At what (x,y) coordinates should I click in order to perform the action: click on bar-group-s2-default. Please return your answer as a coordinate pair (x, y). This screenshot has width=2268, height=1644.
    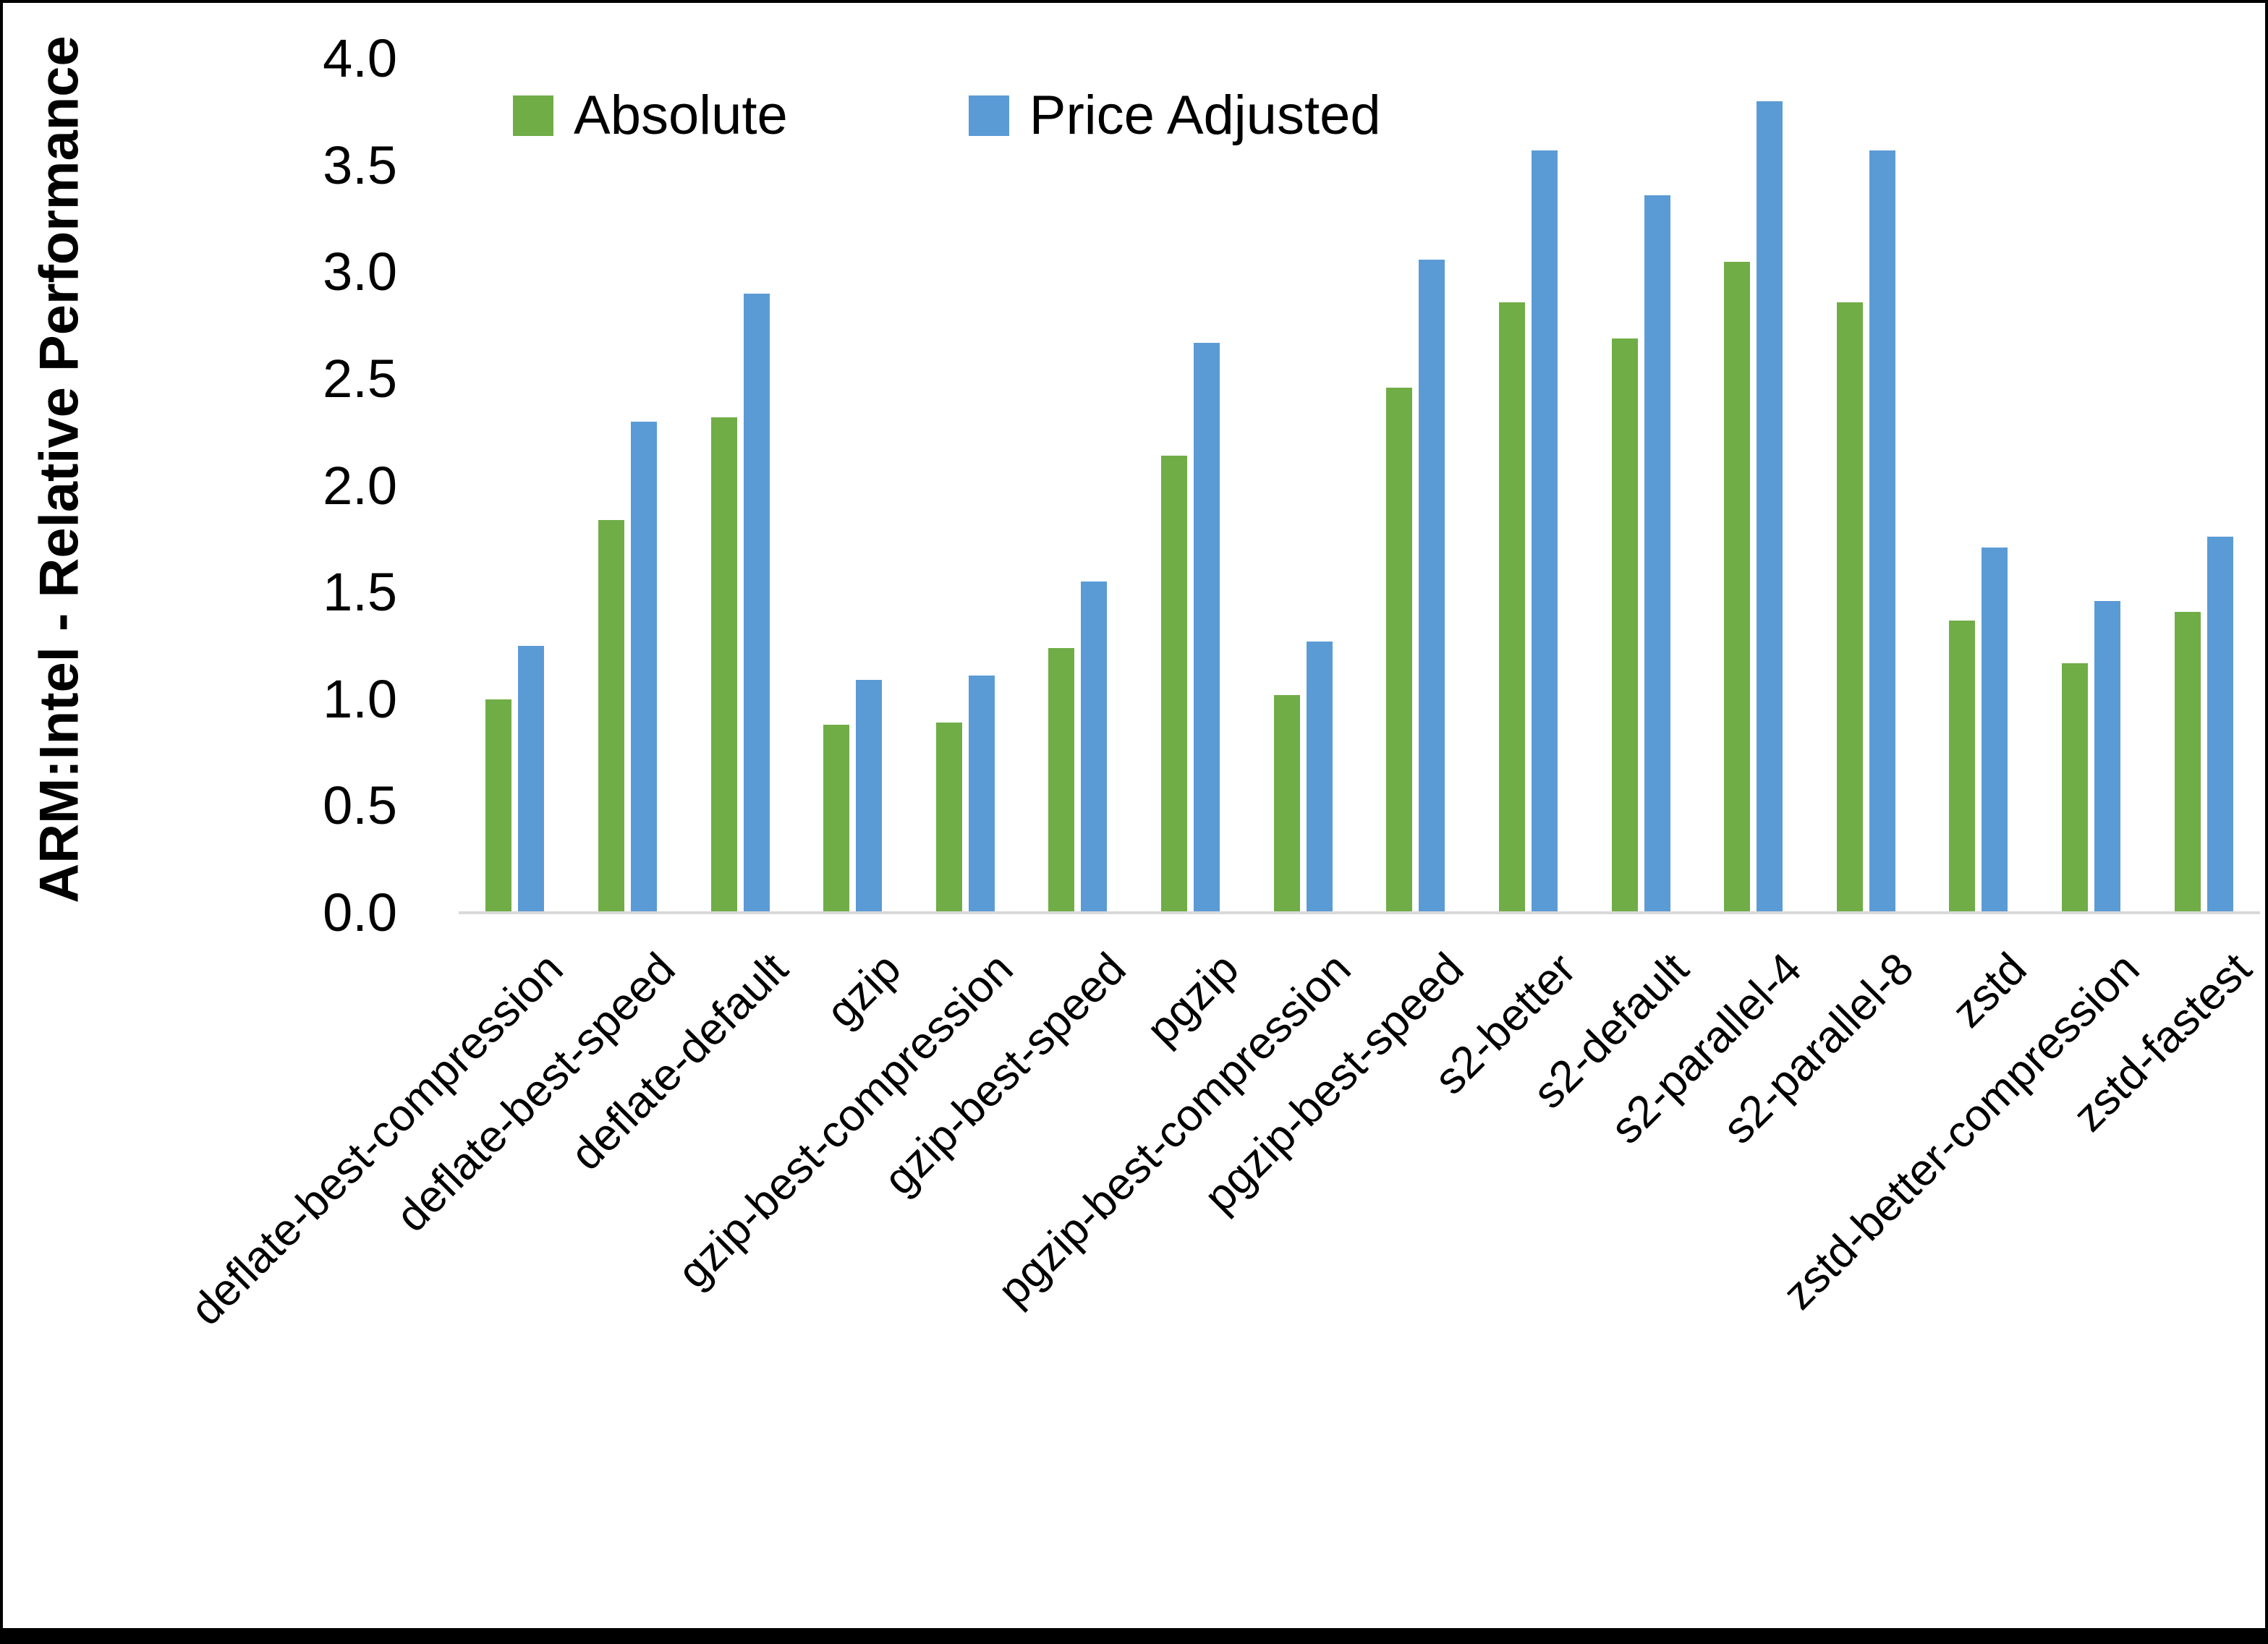
    Looking at the image, I should click on (1640, 458).